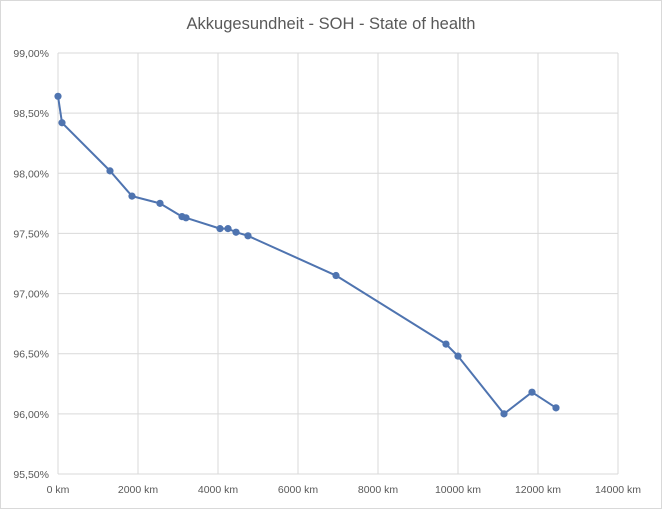  Describe the element at coordinates (31, 174) in the screenshot. I see `y-tick-label: 98,00%` at that location.